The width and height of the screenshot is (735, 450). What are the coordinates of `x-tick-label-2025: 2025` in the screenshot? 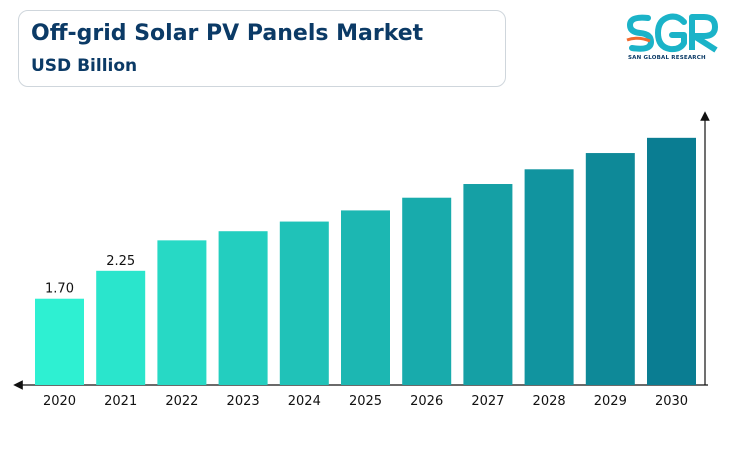 It's located at (365, 401).